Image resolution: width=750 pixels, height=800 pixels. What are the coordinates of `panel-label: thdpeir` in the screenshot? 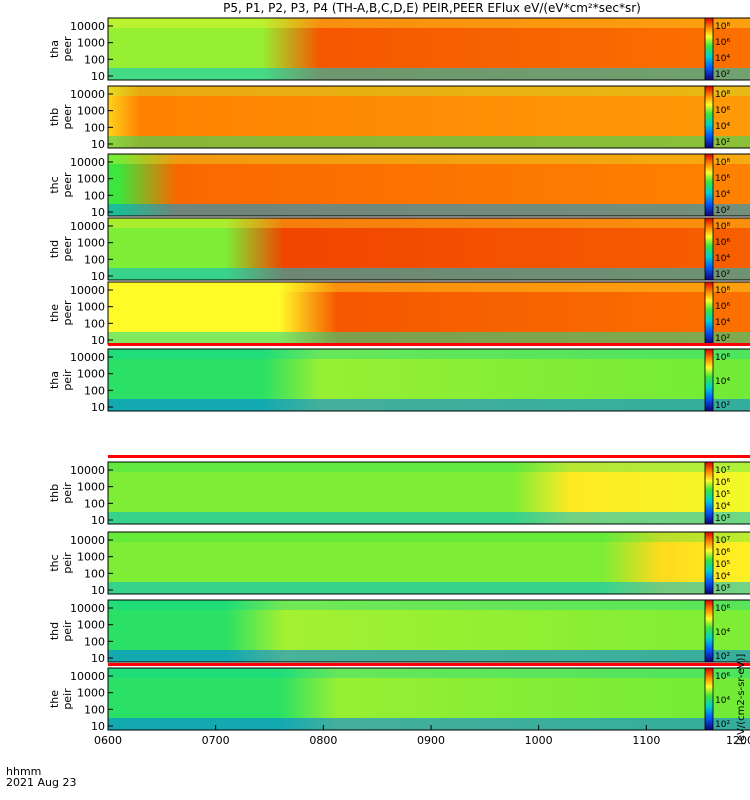 It's located at (61, 631).